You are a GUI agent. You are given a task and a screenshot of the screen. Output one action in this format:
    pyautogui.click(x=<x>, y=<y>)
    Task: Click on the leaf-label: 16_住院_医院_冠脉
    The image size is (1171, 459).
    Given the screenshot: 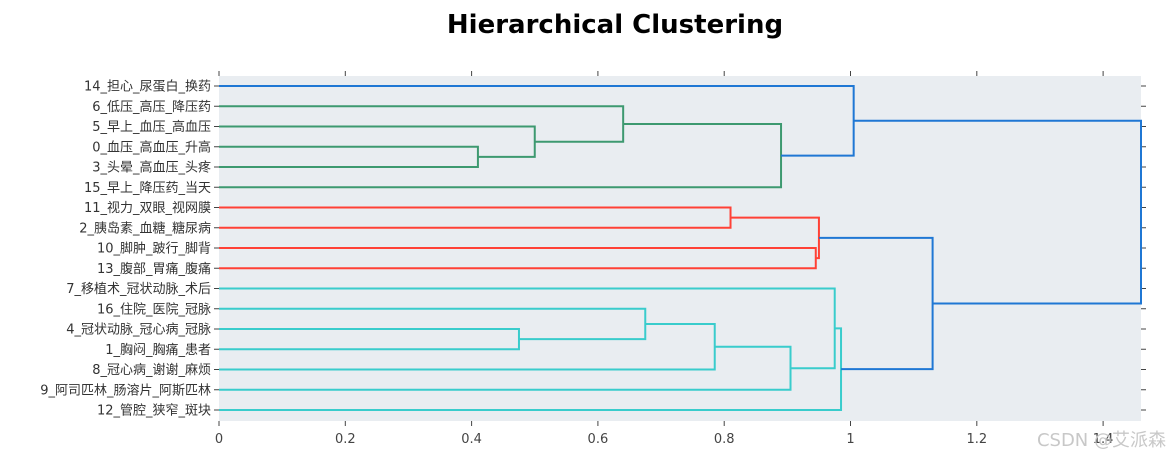 What is the action you would take?
    pyautogui.click(x=154, y=309)
    